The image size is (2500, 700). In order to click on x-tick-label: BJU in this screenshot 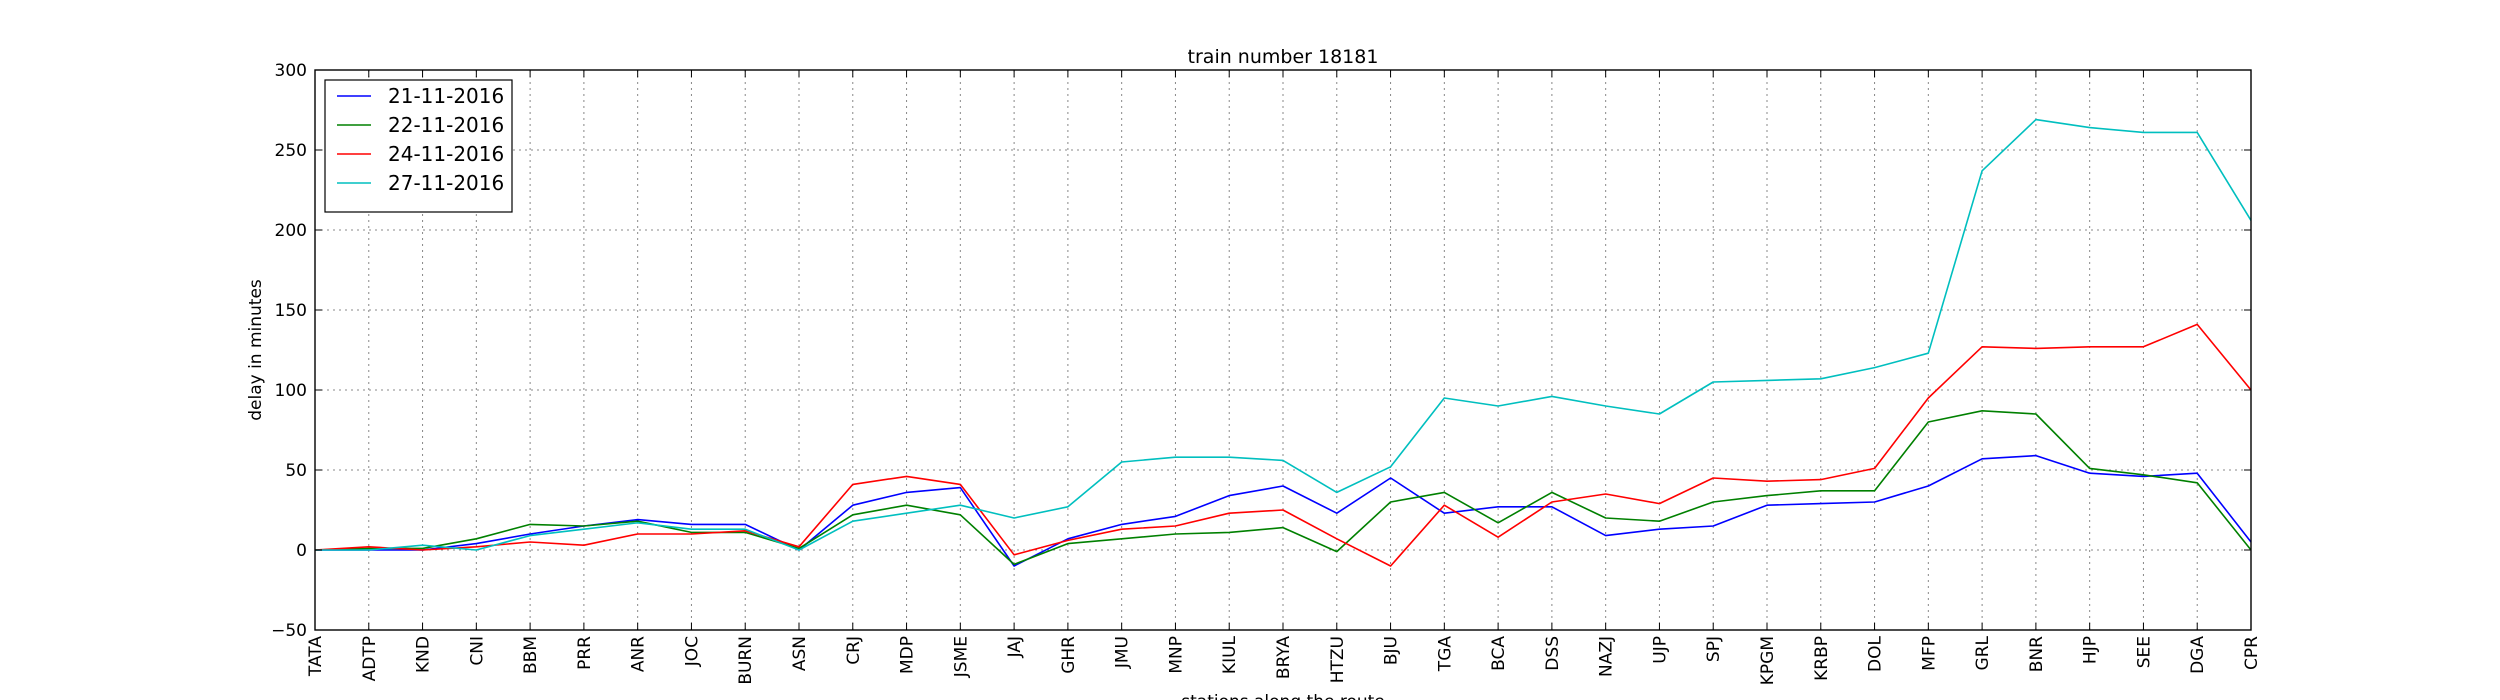, I will do `click(1392, 650)`.